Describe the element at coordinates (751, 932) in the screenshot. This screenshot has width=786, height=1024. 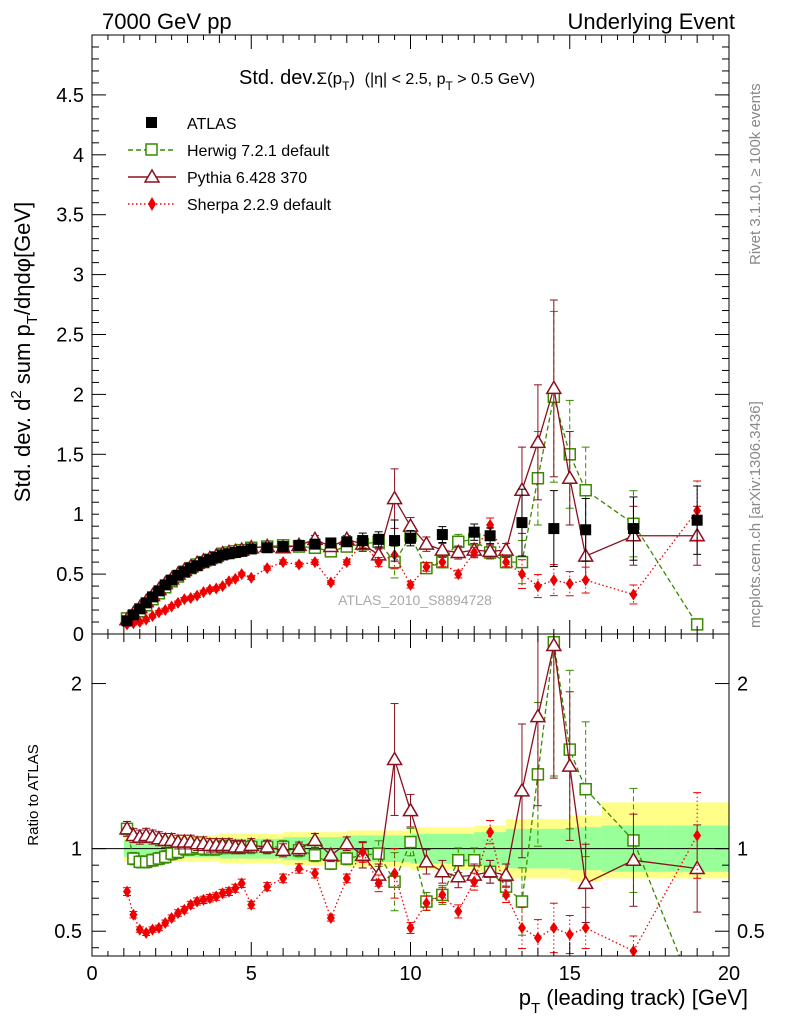
I see `ratio-y-tick-label-right: 0.5` at that location.